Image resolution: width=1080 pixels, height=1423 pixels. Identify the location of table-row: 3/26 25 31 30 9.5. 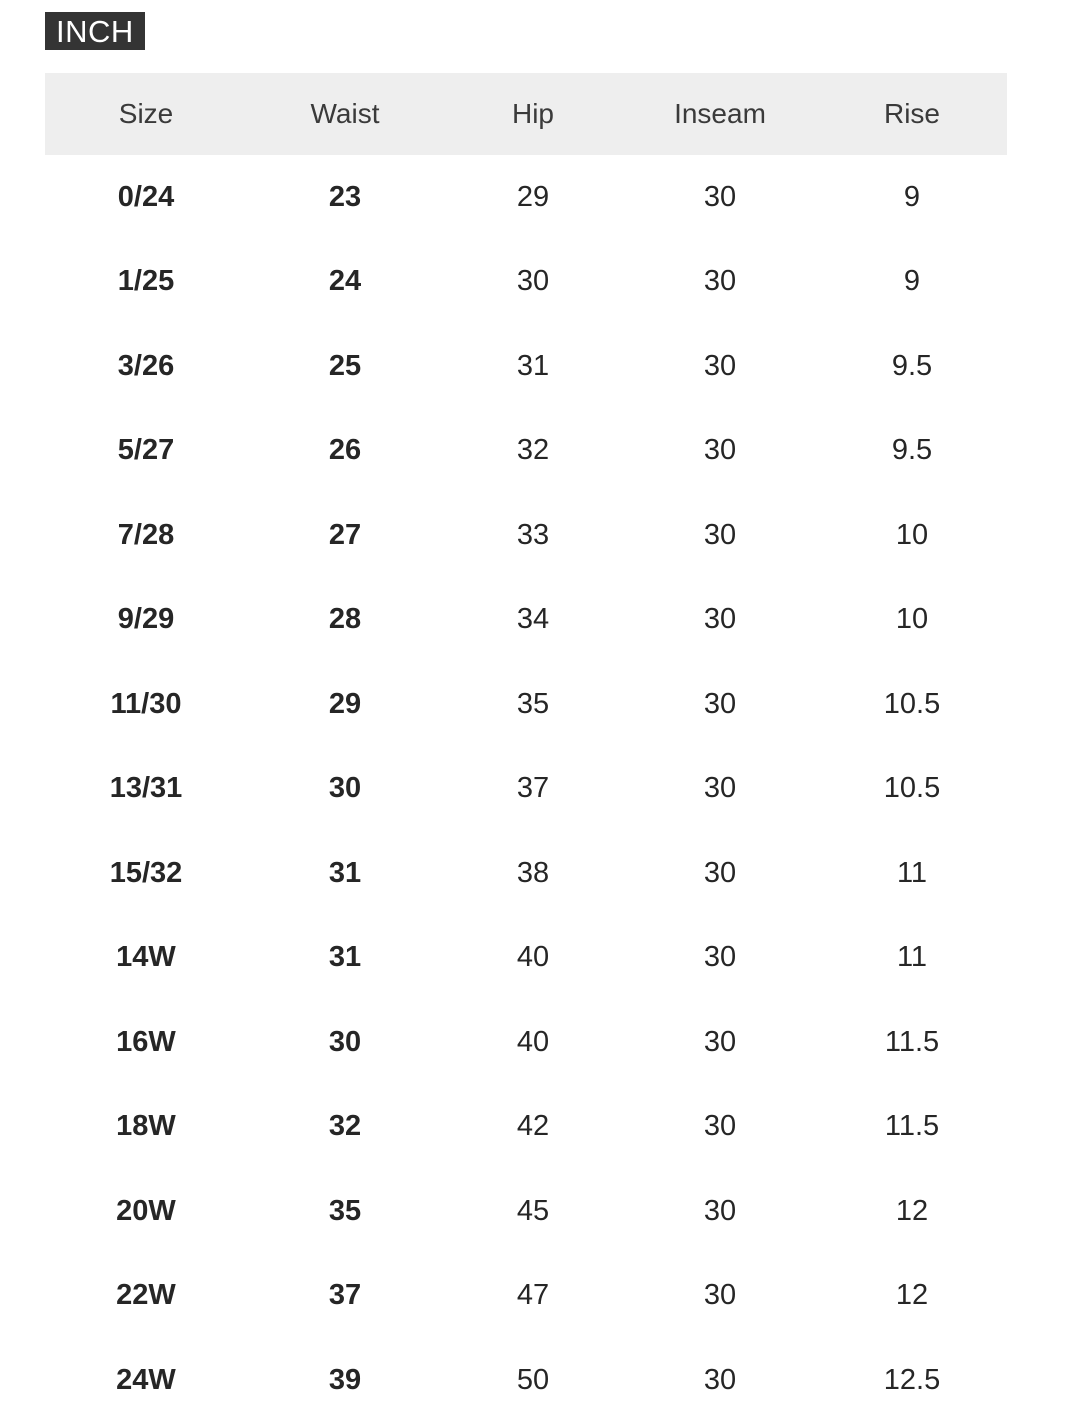
(526, 366).